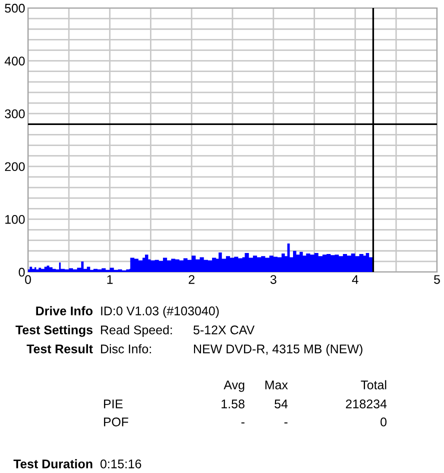 The height and width of the screenshot is (473, 444). What do you see at coordinates (355, 279) in the screenshot?
I see `x-tick-label: 4` at bounding box center [355, 279].